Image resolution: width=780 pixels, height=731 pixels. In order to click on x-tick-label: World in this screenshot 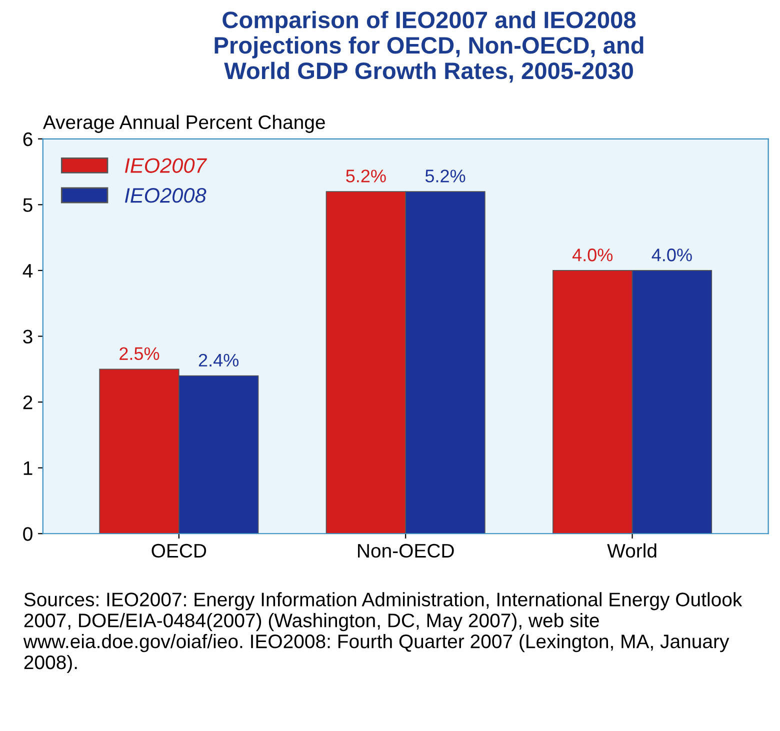, I will do `click(631, 550)`.